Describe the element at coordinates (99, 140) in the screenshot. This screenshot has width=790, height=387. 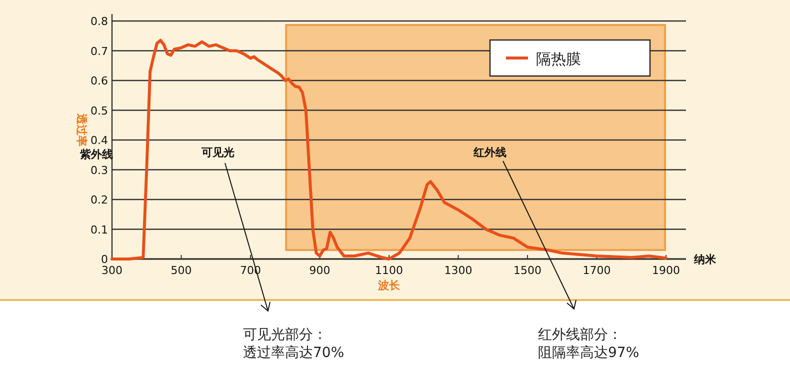
I see `y-tick-label: 0.4` at that location.